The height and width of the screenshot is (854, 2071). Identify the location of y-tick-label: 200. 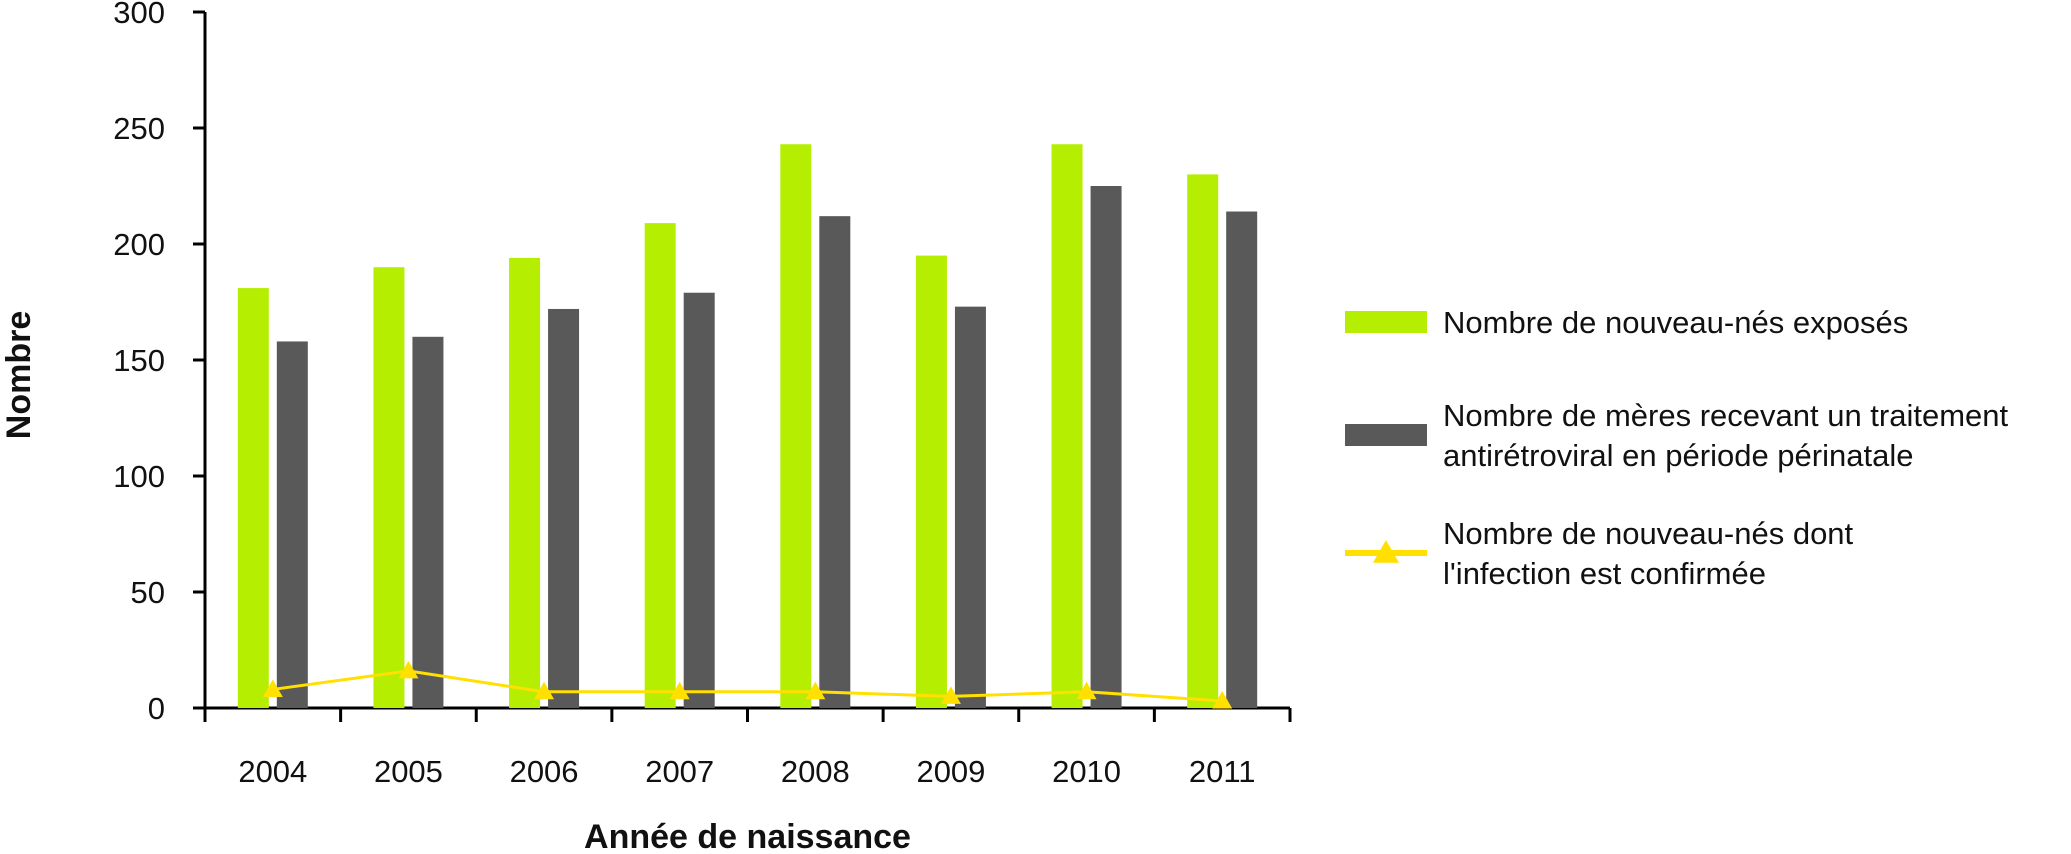
(139, 244).